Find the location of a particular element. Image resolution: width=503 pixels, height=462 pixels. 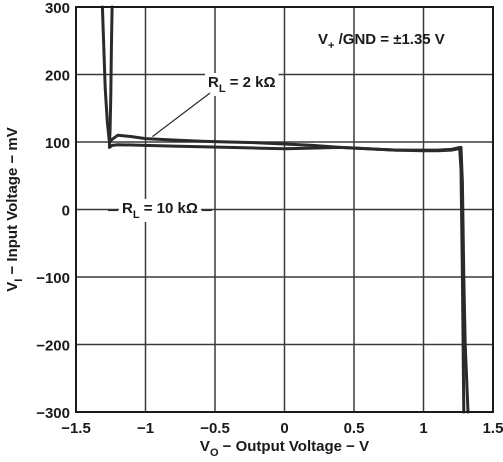

supply-annotation-sub: + is located at coordinates (331, 46).